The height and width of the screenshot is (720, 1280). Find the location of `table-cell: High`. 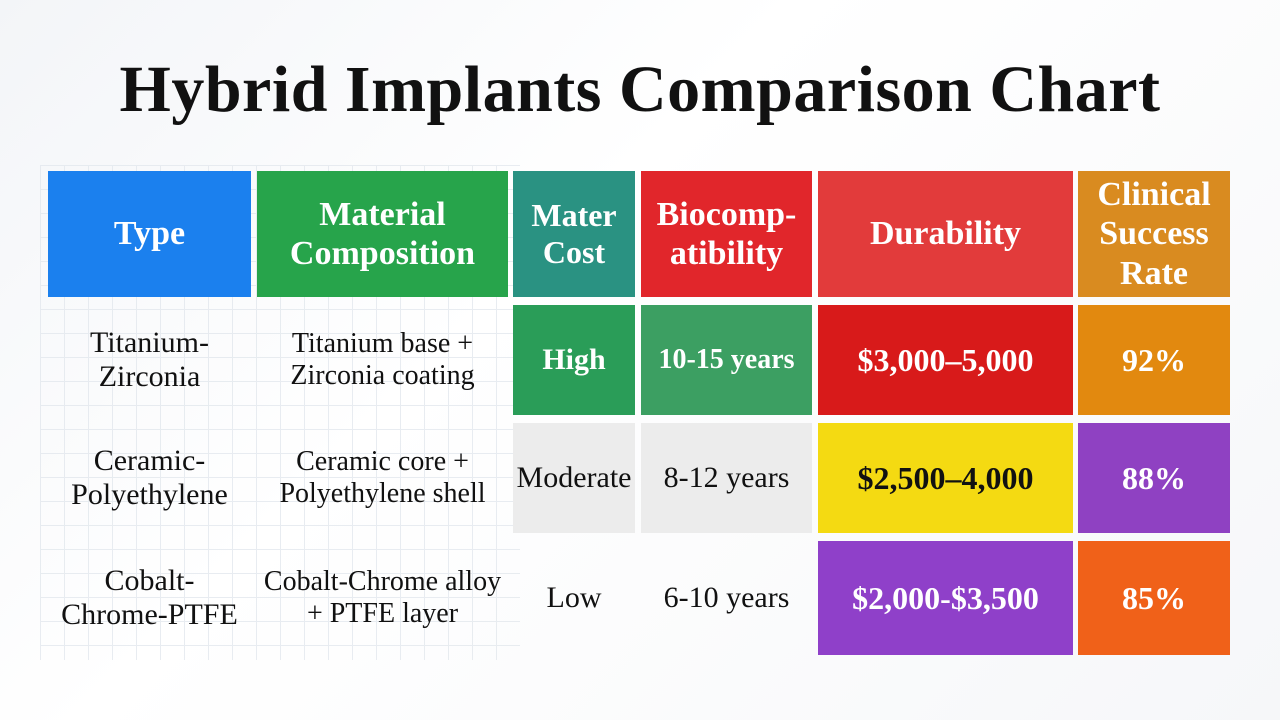

table-cell: High is located at coordinates (574, 360).